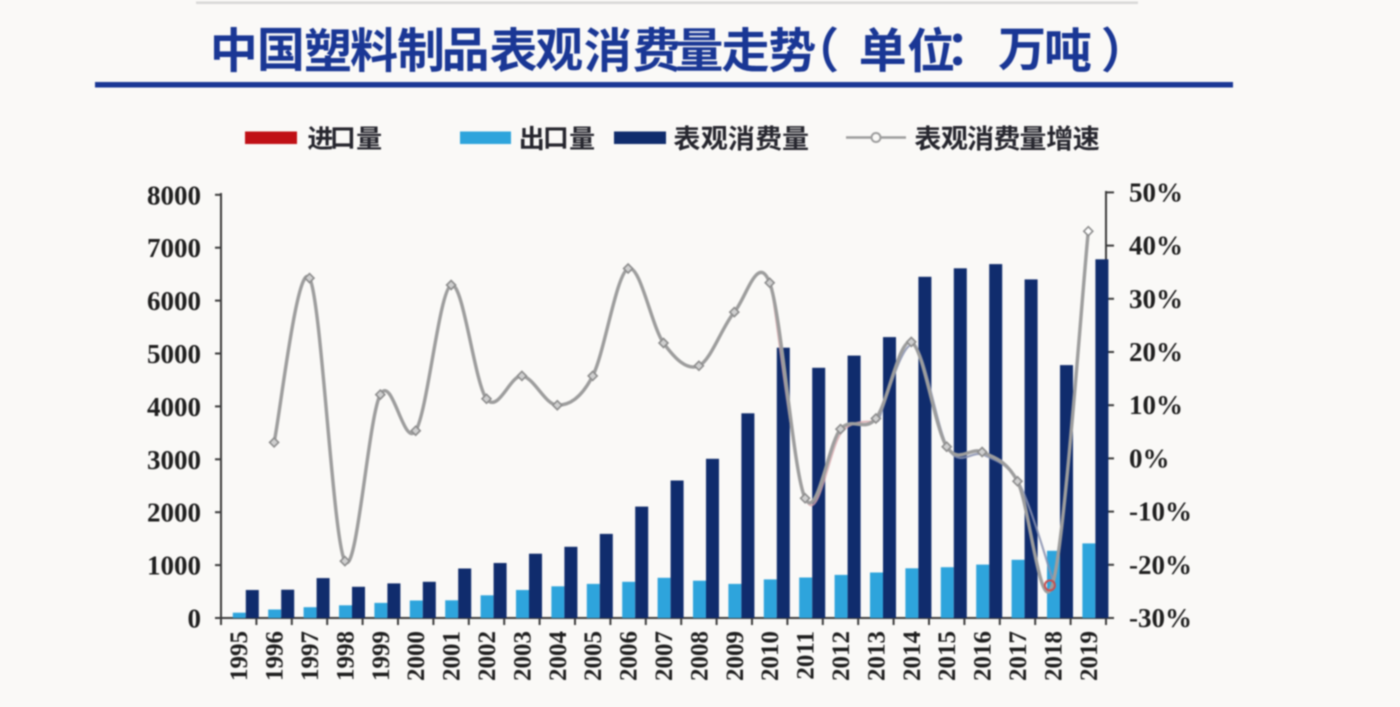 Image resolution: width=1400 pixels, height=707 pixels. What do you see at coordinates (174, 301) in the screenshot?
I see `svg-text: 6000` at bounding box center [174, 301].